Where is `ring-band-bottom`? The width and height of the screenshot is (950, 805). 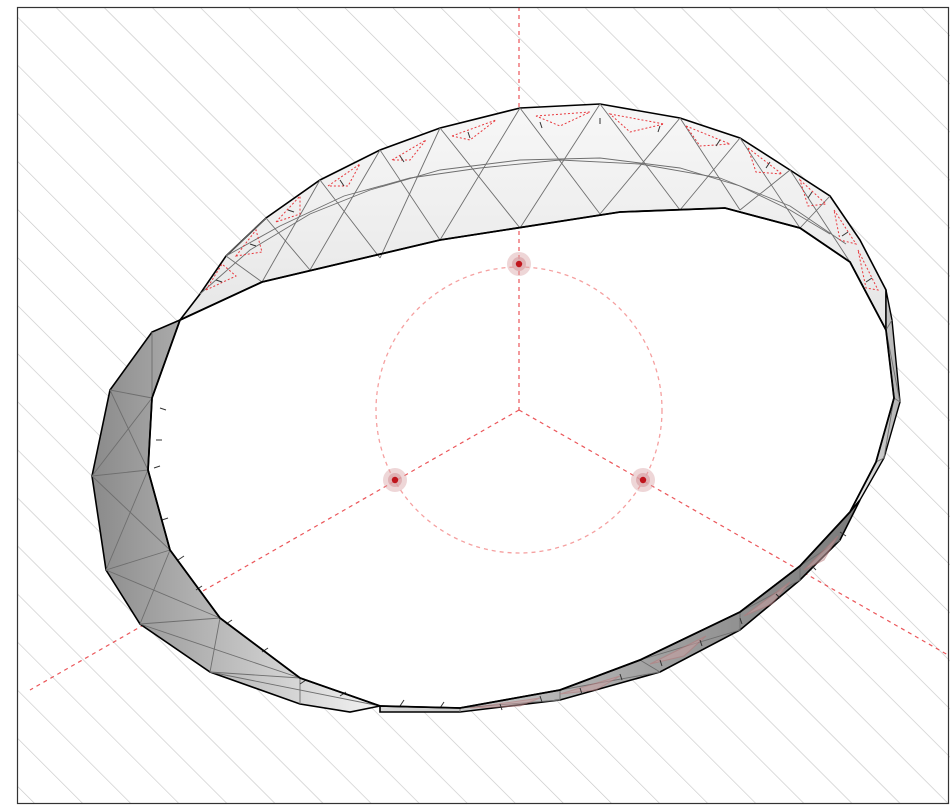 ring-band-bottom is located at coordinates (620, 606).